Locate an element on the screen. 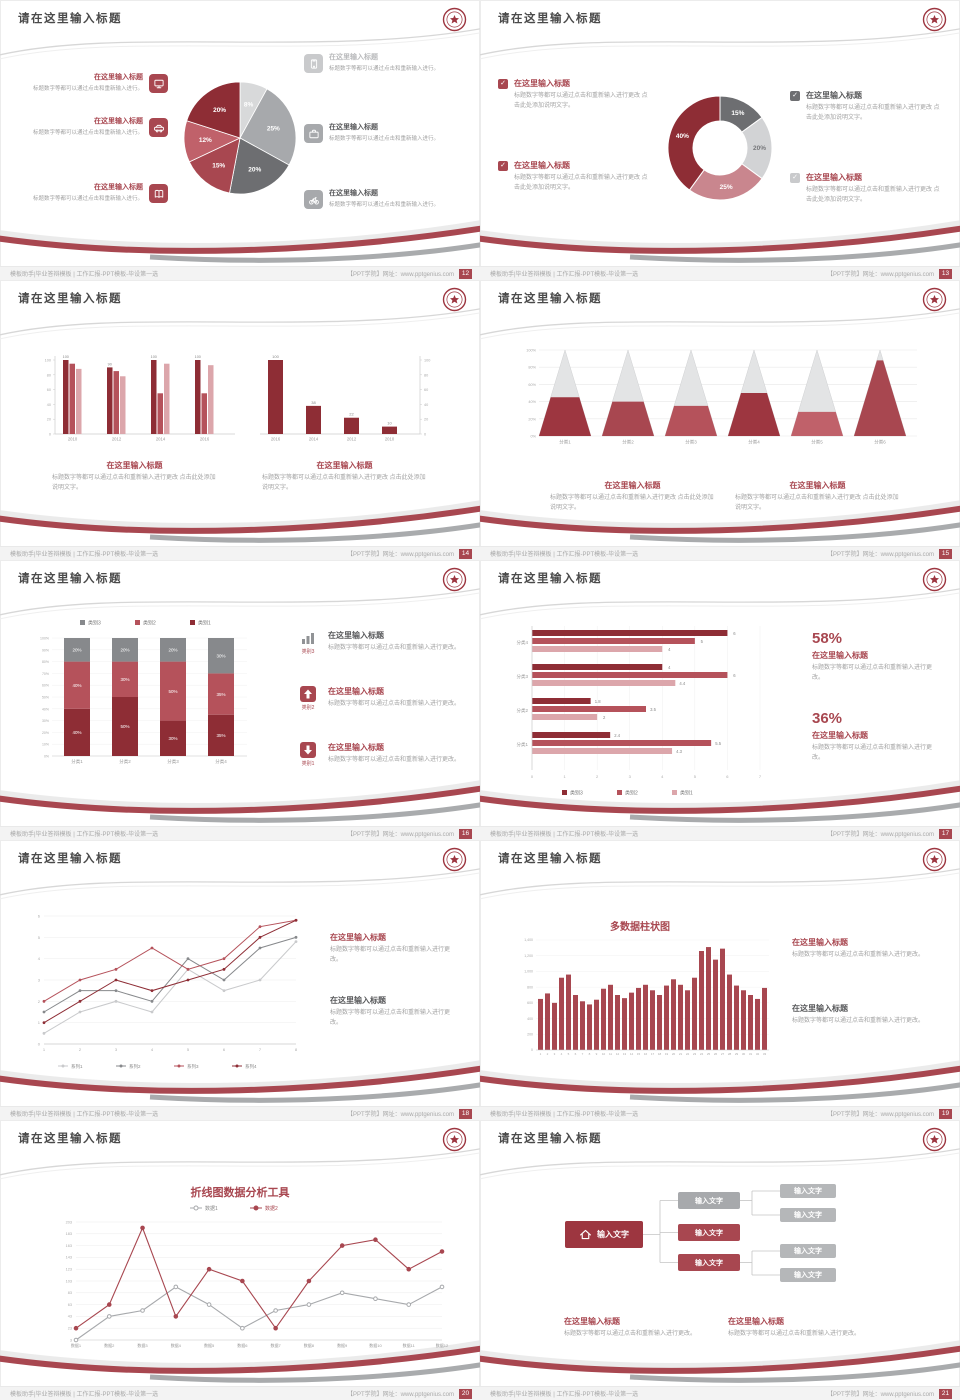 This screenshot has width=960, height=1400. svg-text: 13 is located at coordinates (625, 1054).